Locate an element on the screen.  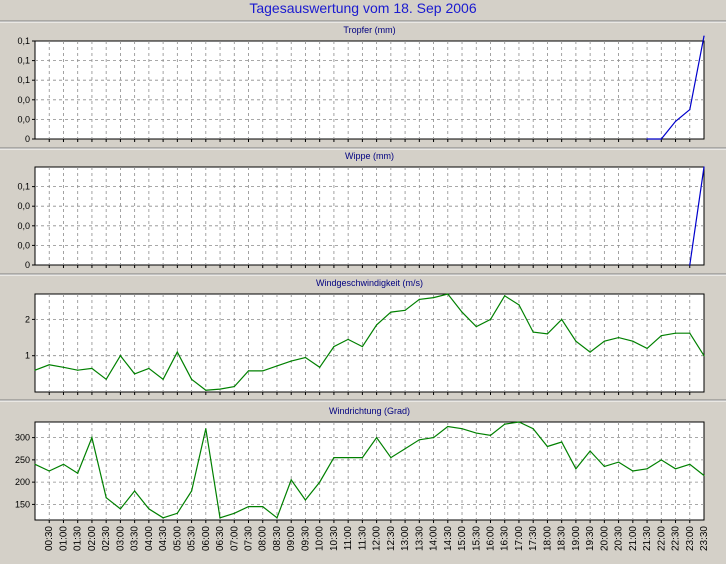
x-tick-label: 22:30 is located at coordinates (676, 538).